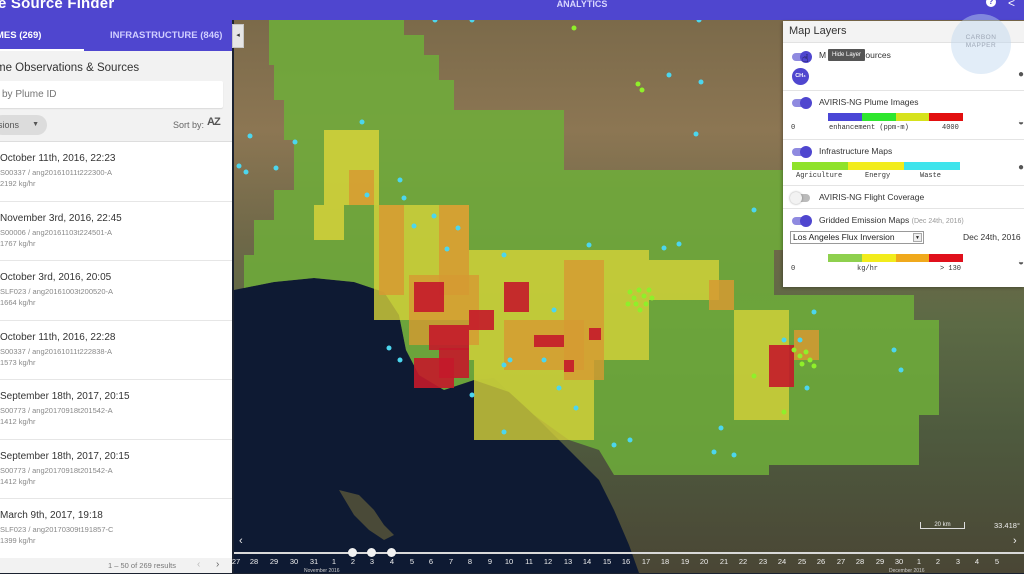 The image size is (1024, 574). I want to click on day-label: 15, so click(607, 561).